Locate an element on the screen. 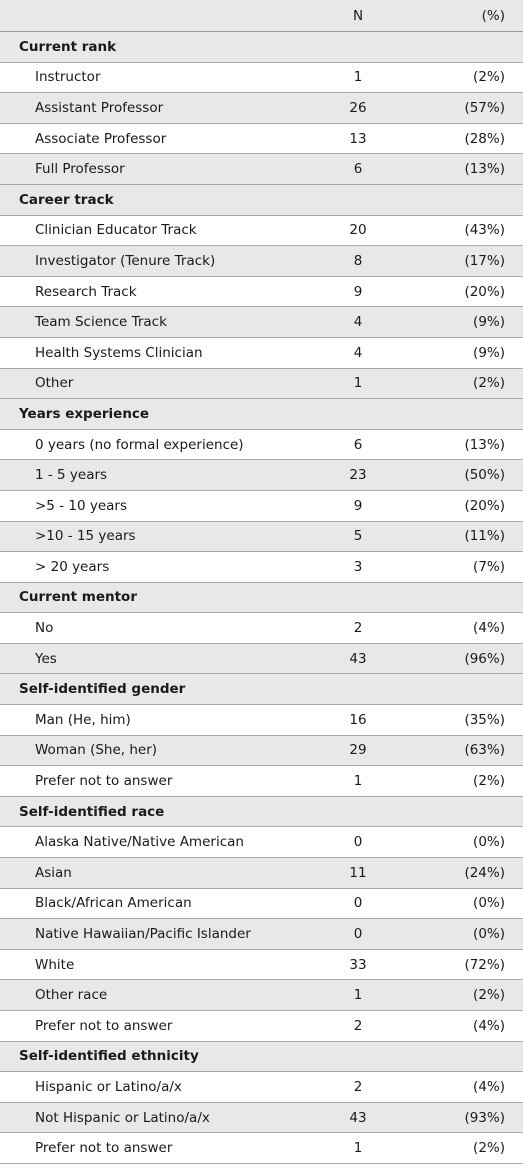 This screenshot has height=1170, width=523. row-n: 23 is located at coordinates (358, 475).